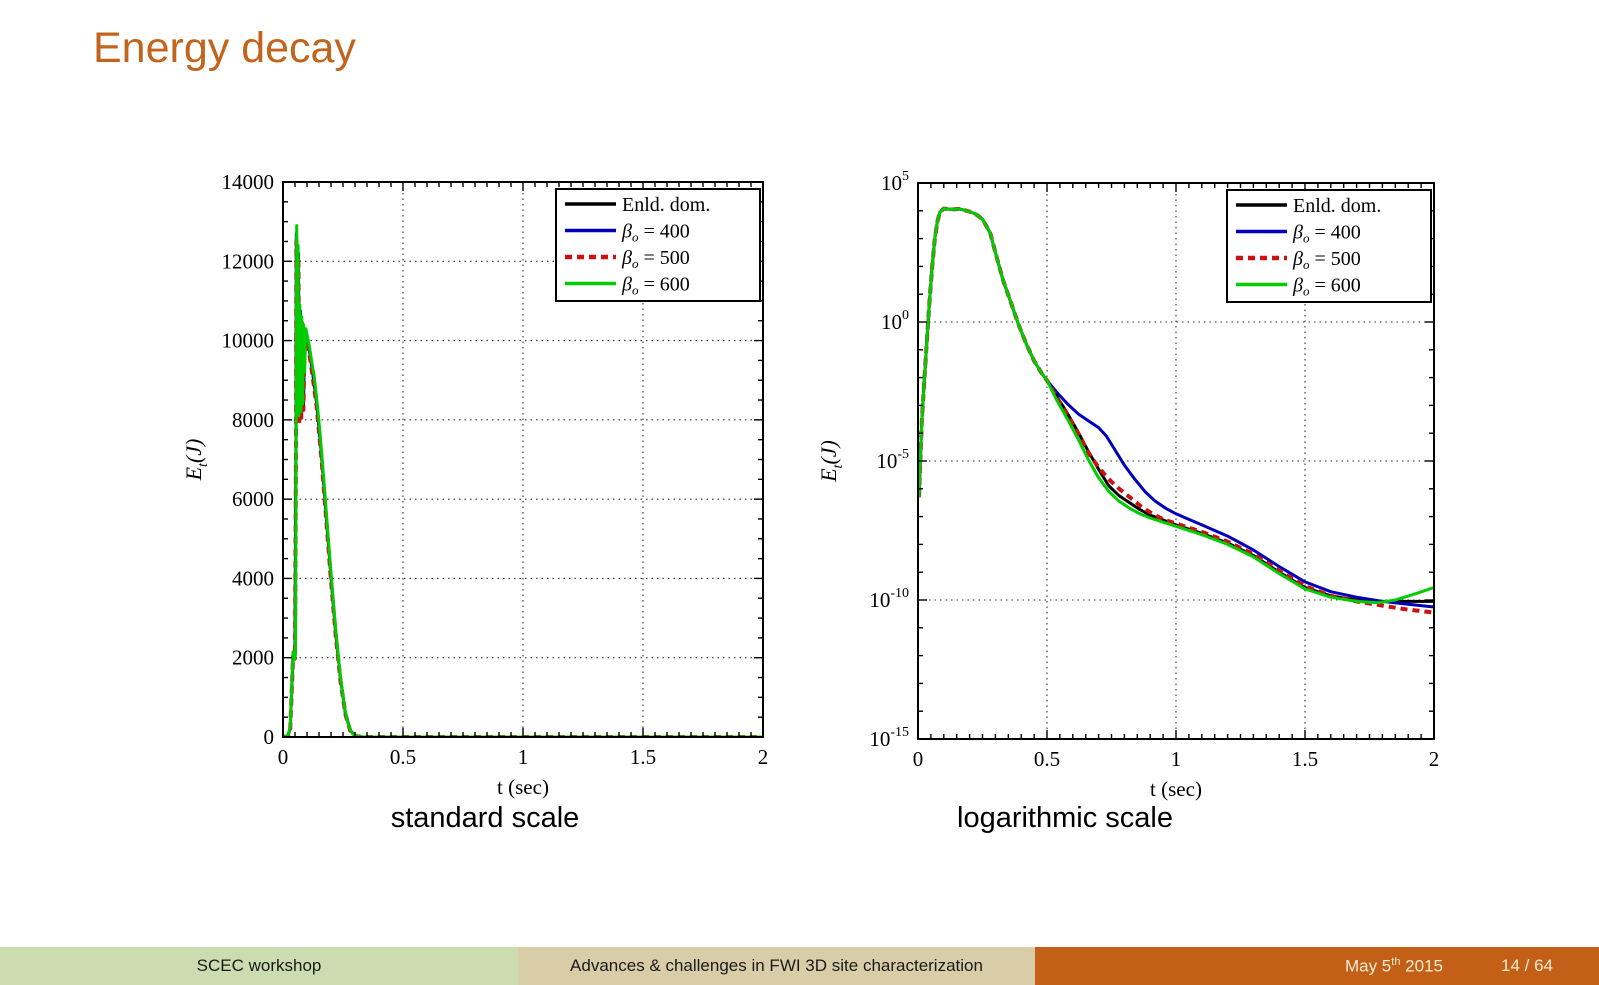  What do you see at coordinates (892, 460) in the screenshot?
I see `svg-text: 10⁻⁵` at bounding box center [892, 460].